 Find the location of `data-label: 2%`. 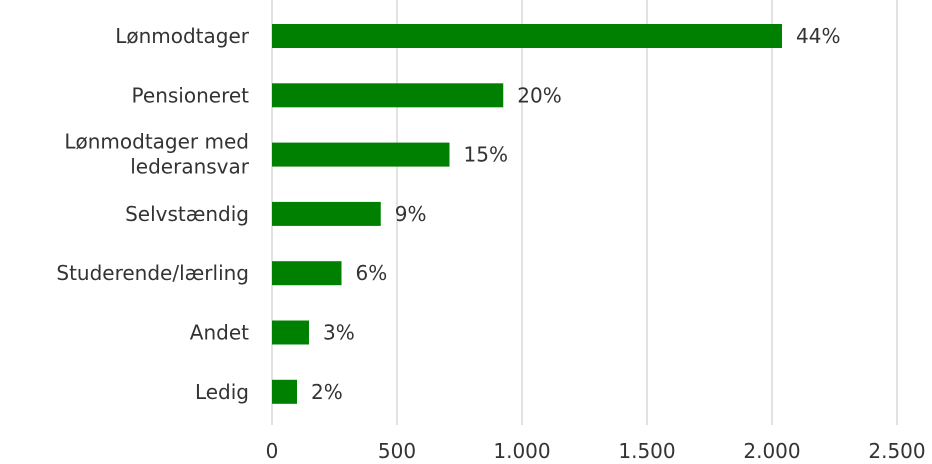

data-label: 2% is located at coordinates (327, 392).